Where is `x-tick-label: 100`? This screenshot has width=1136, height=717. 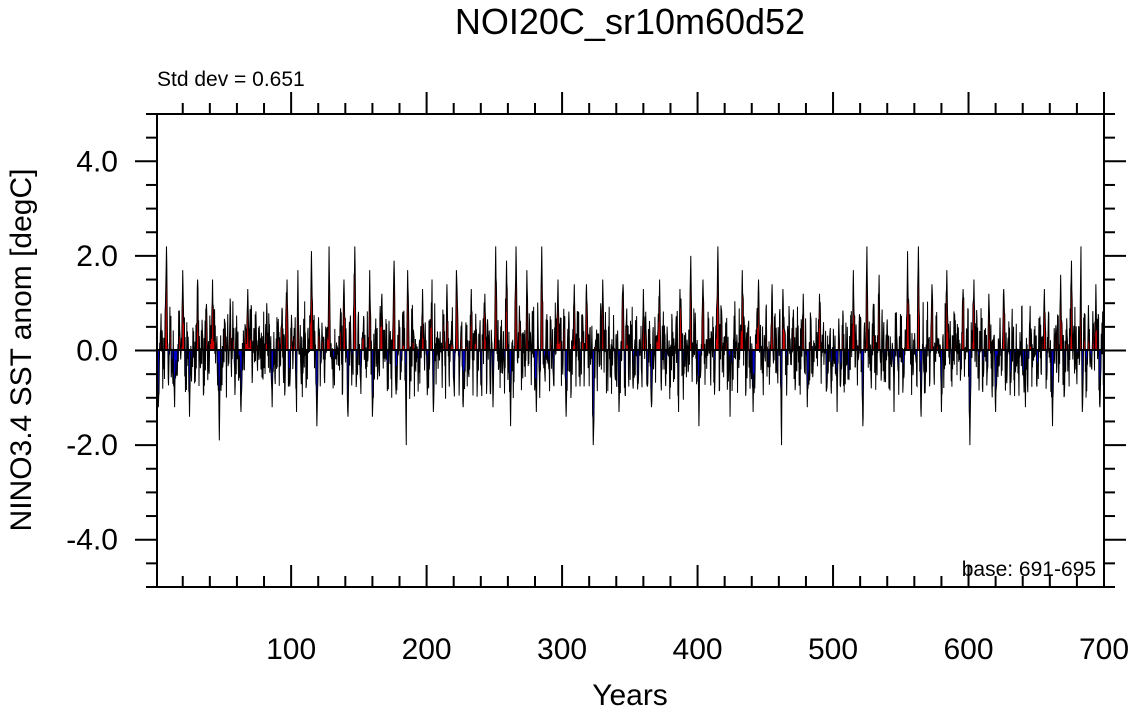
x-tick-label: 100 is located at coordinates (291, 649).